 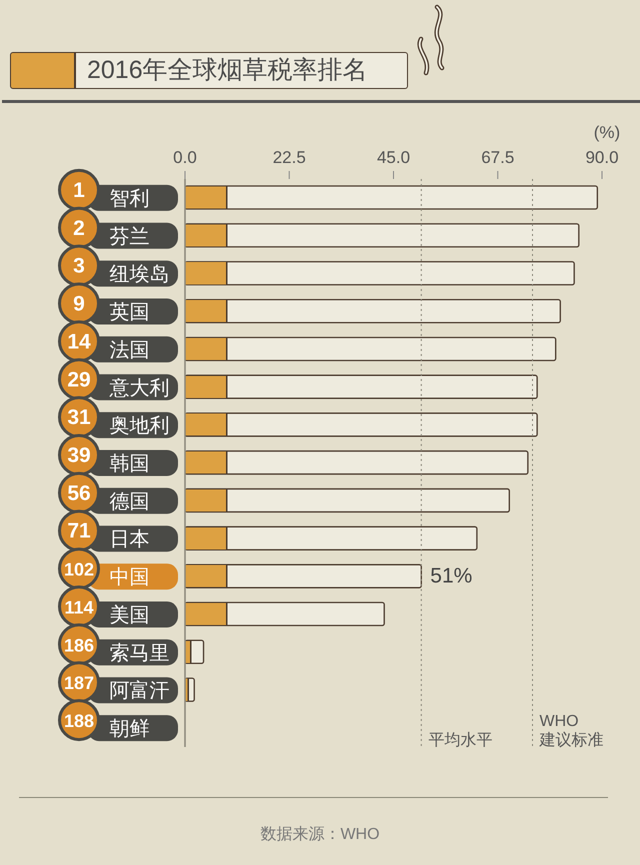 What do you see at coordinates (460, 740) in the screenshot?
I see `ref-line-label: 平均水平` at bounding box center [460, 740].